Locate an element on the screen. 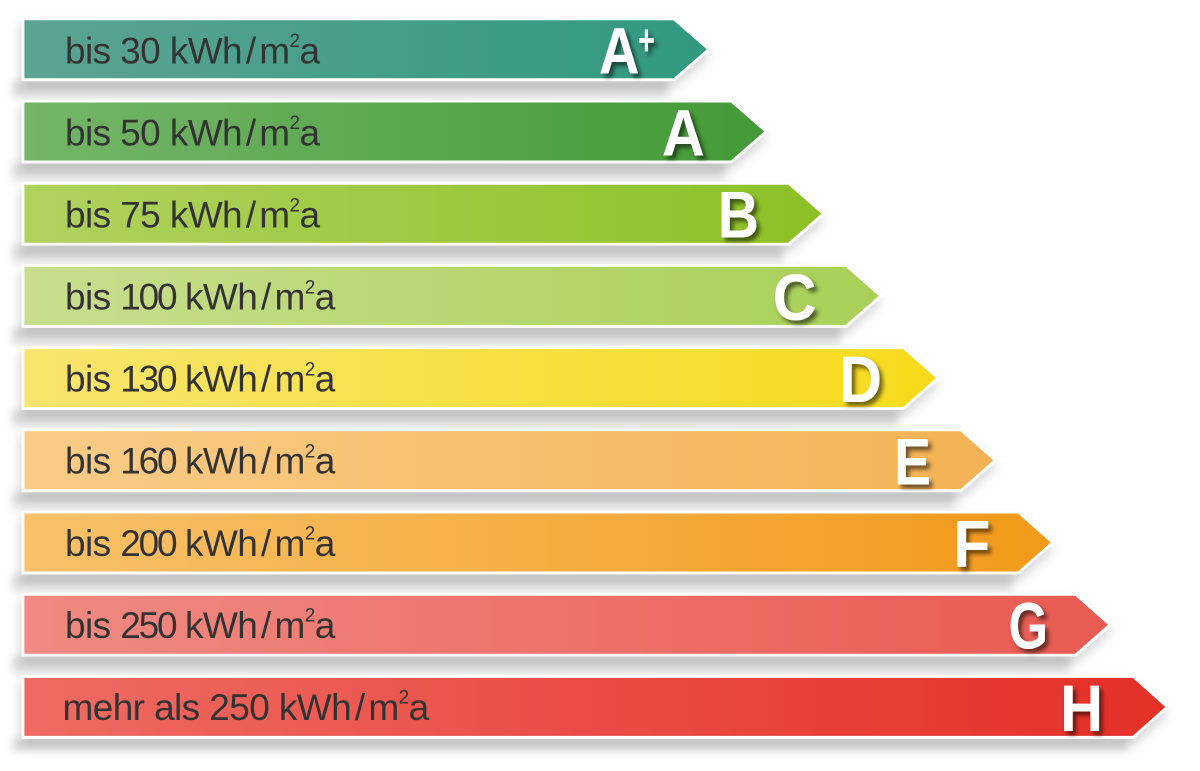 This screenshot has width=1200, height=771. svg-text: E is located at coordinates (912, 462).